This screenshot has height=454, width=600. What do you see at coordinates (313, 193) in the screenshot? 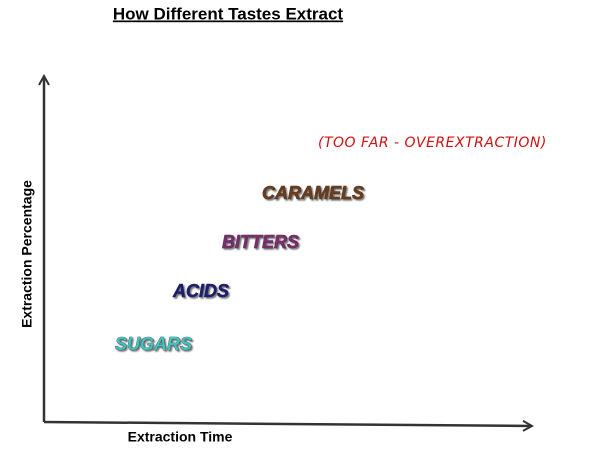
I see `taste-label: CARAMELS` at bounding box center [313, 193].